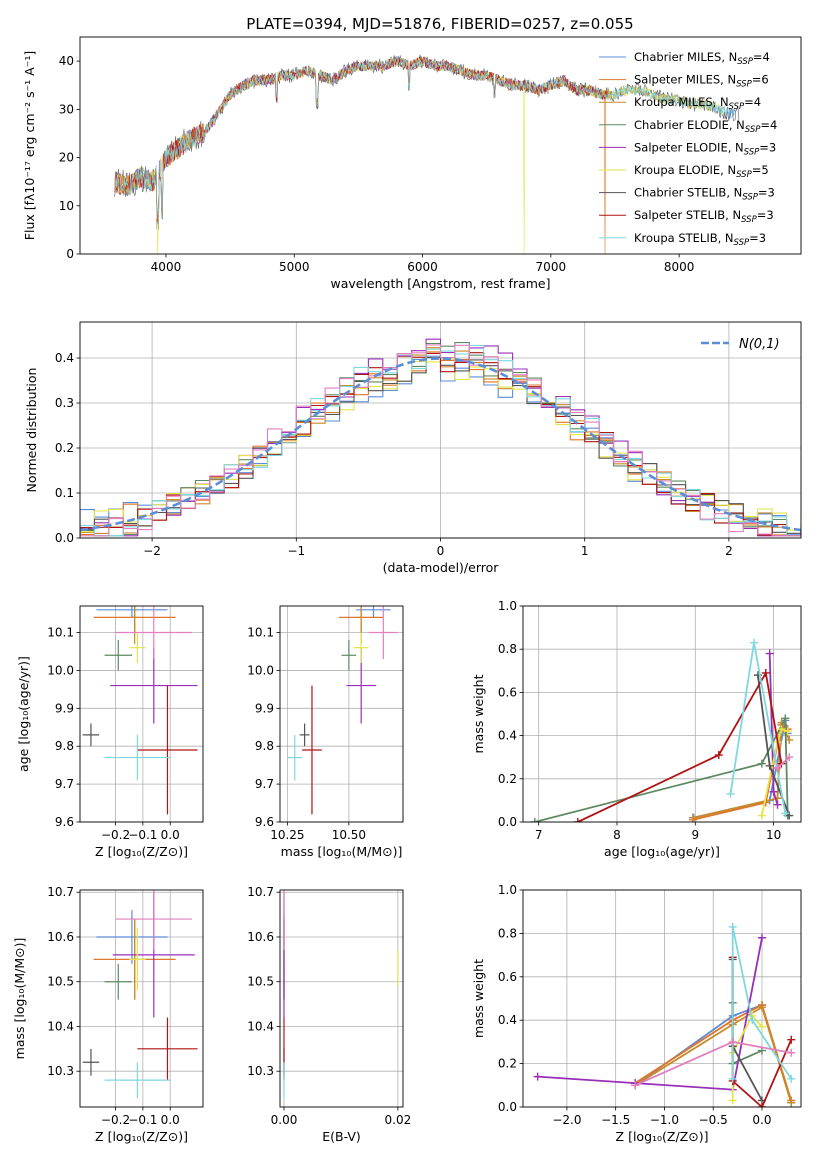 The height and width of the screenshot is (1170, 819). What do you see at coordinates (440, 283) in the screenshot?
I see `x-axis-label: wavelength [Angstrom, rest frame]` at bounding box center [440, 283].